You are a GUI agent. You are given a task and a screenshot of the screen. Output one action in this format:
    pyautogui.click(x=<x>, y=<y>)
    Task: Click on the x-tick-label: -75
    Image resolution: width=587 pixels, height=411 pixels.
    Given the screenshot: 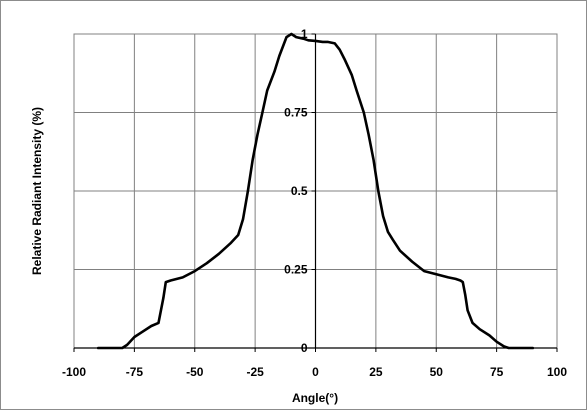 What is the action you would take?
    pyautogui.click(x=135, y=372)
    